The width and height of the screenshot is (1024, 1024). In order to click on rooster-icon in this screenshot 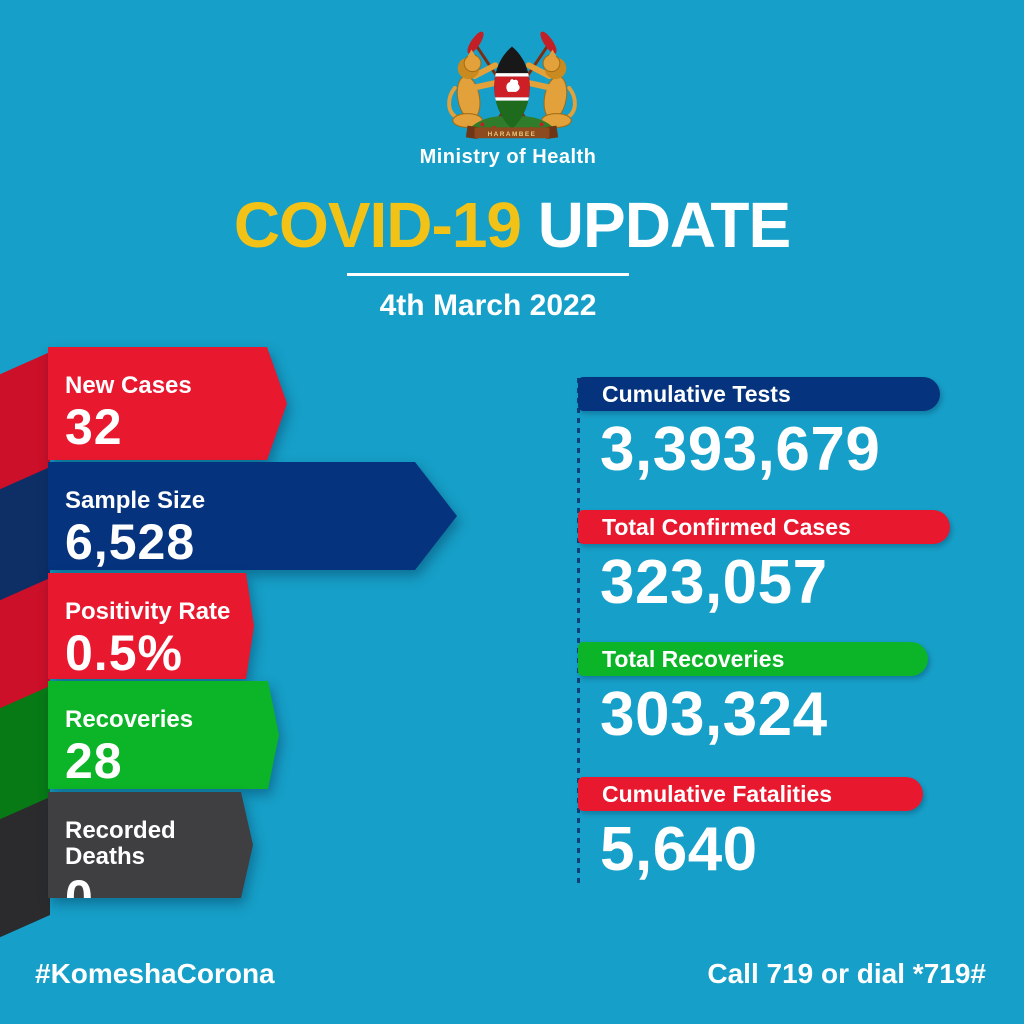, I will do `click(513, 85)`.